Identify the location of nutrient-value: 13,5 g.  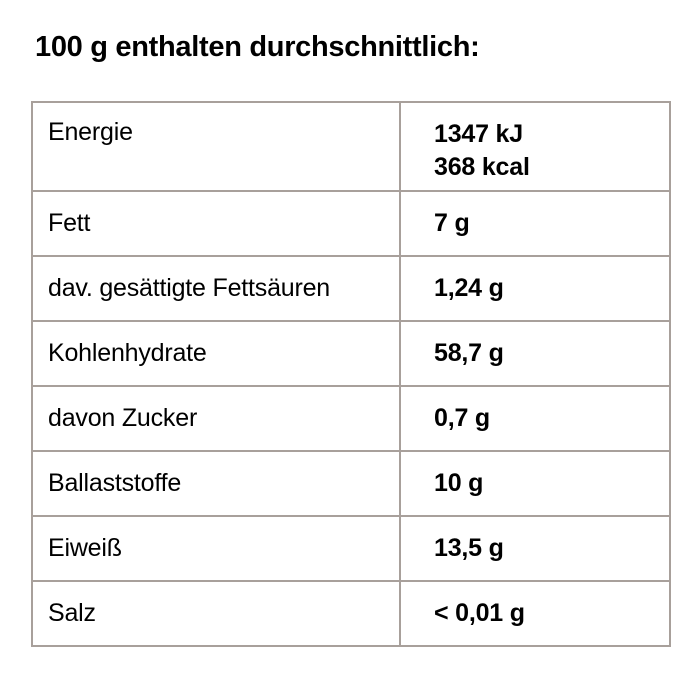
(535, 548).